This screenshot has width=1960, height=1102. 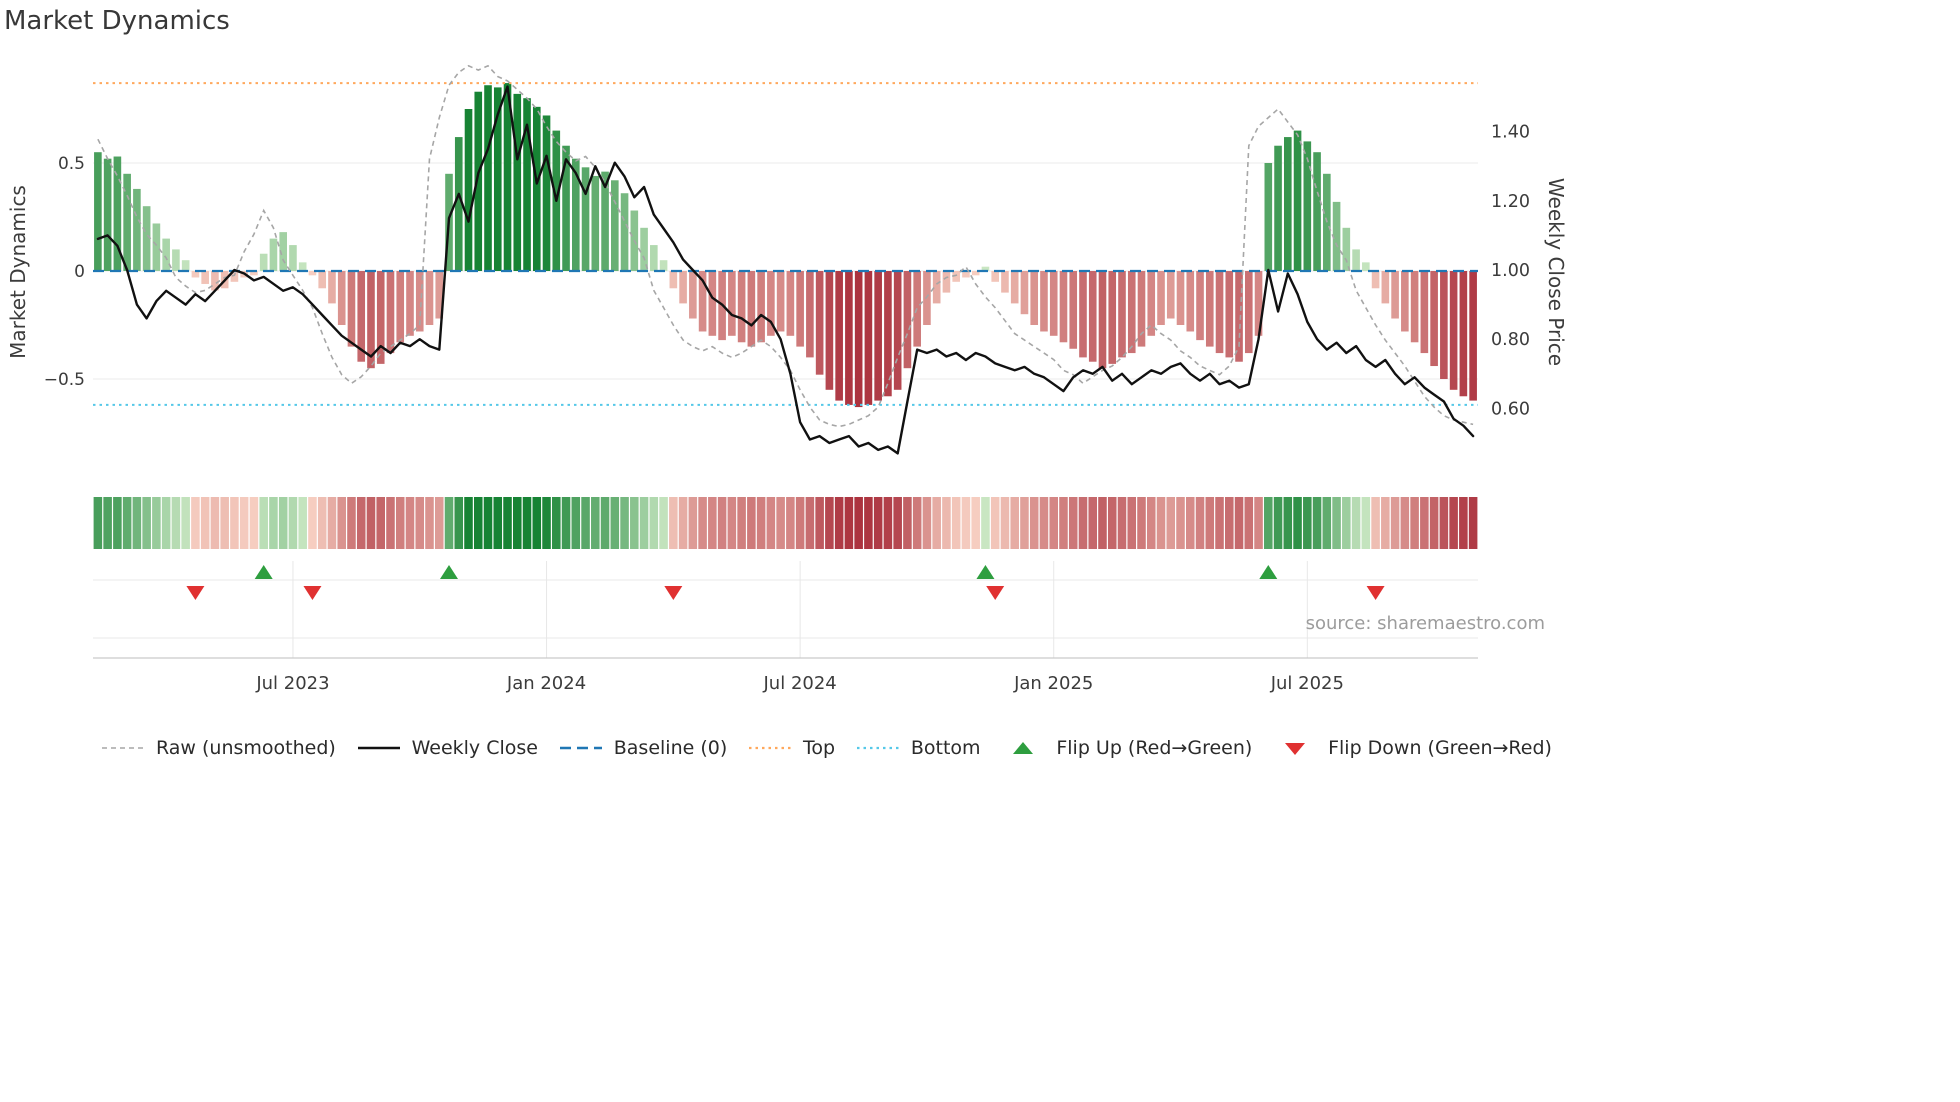 What do you see at coordinates (195, 593) in the screenshot?
I see `flip-down-marker` at bounding box center [195, 593].